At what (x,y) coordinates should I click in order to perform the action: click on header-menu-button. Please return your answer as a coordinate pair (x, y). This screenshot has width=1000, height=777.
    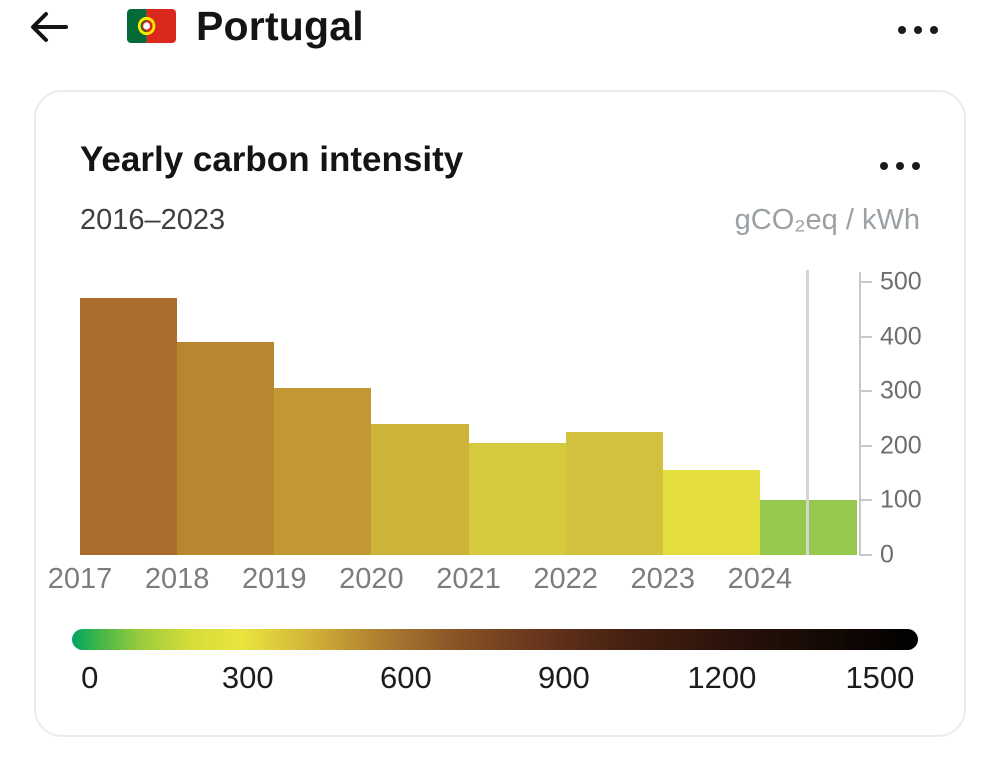
    Looking at the image, I should click on (918, 30).